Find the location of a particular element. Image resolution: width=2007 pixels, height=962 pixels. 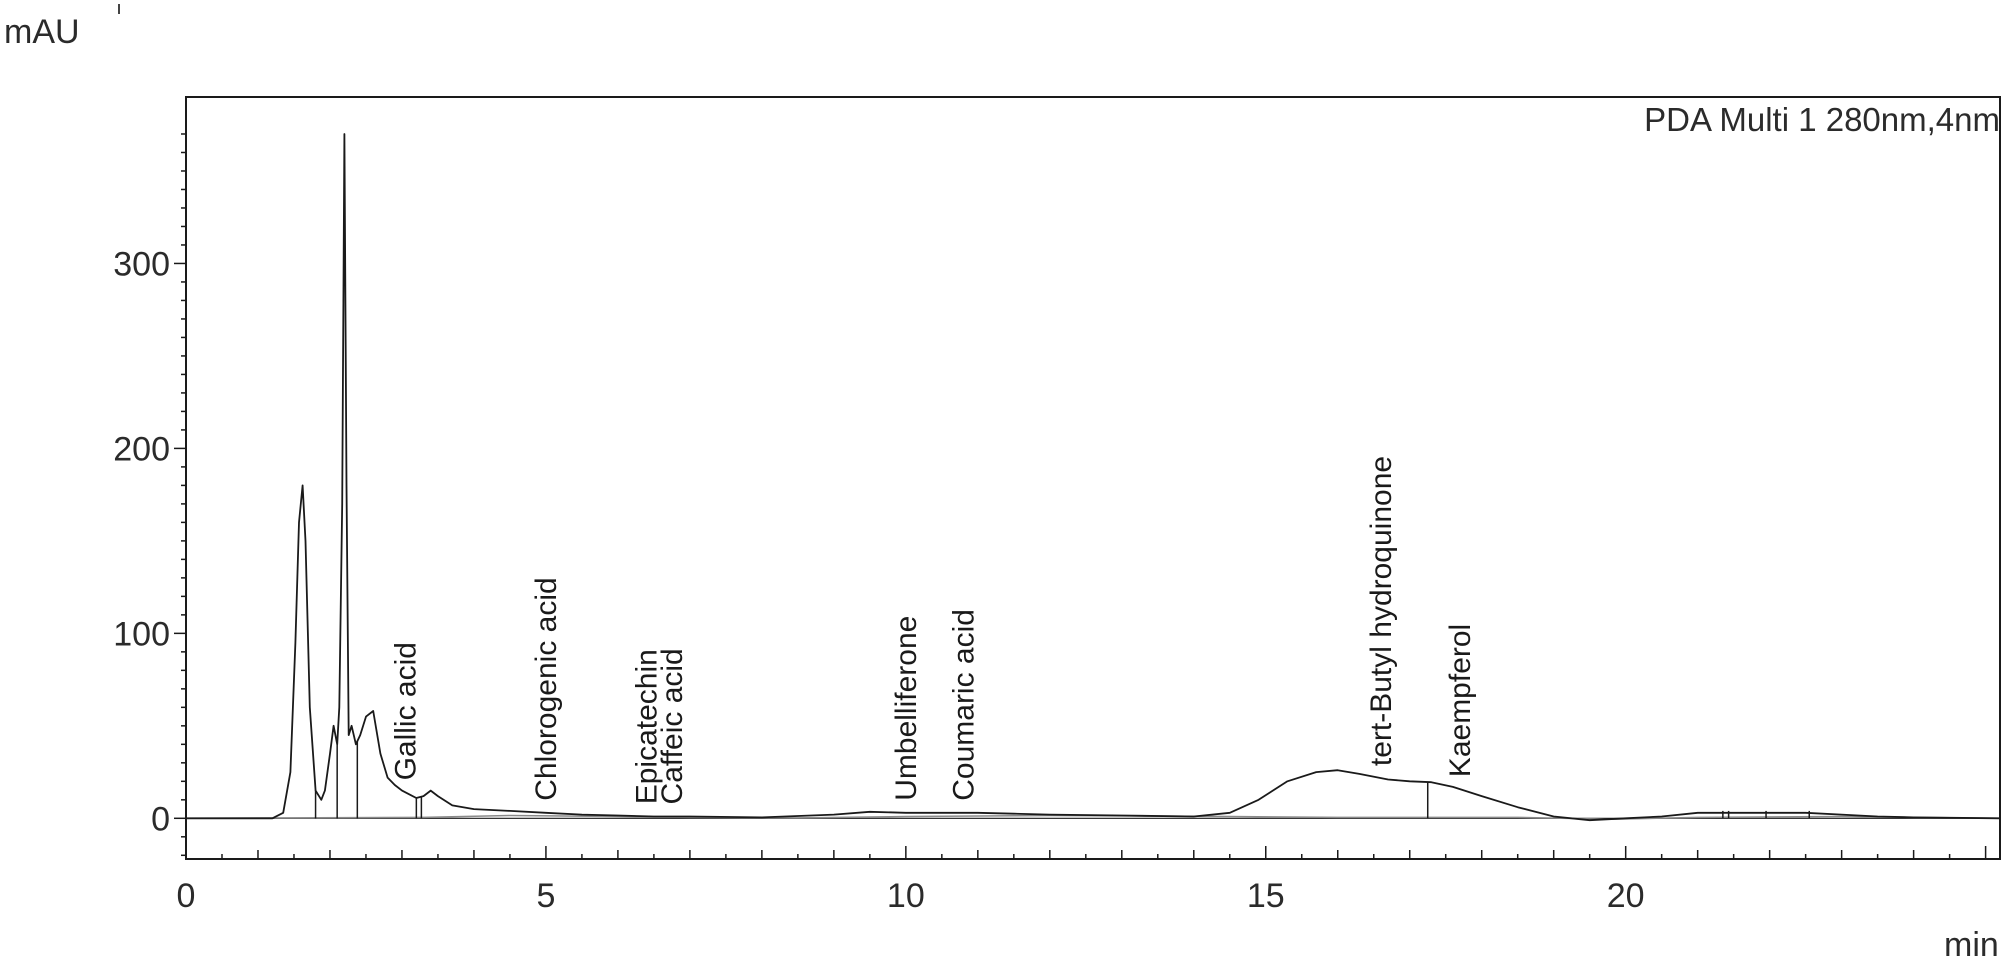

peak-label: Kaempferol is located at coordinates (1460, 700).